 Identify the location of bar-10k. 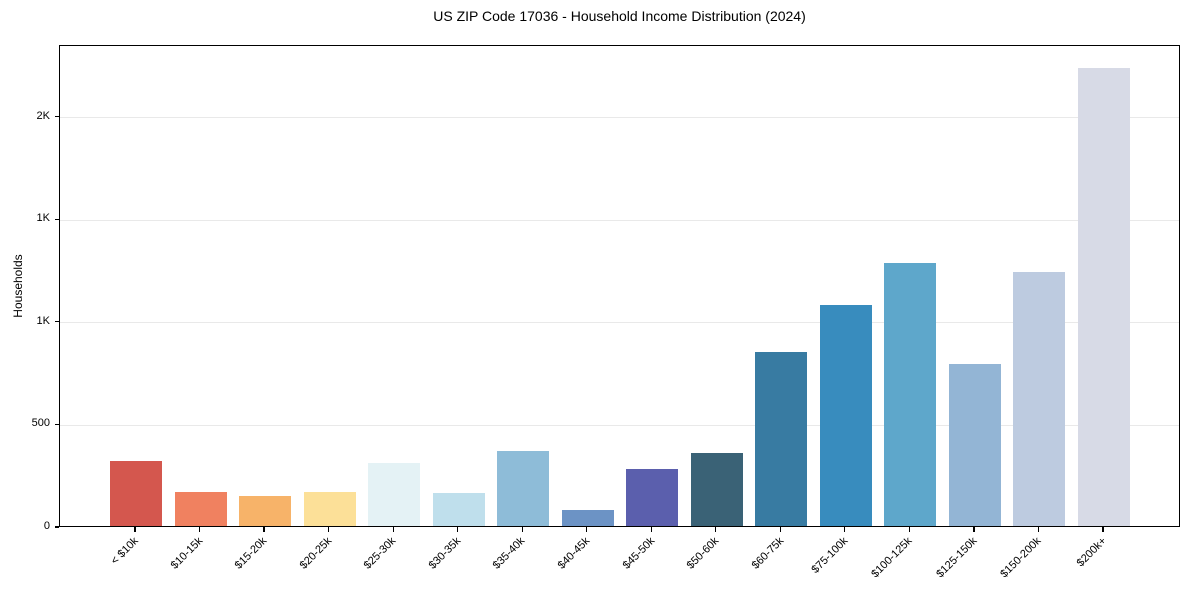
(136, 493).